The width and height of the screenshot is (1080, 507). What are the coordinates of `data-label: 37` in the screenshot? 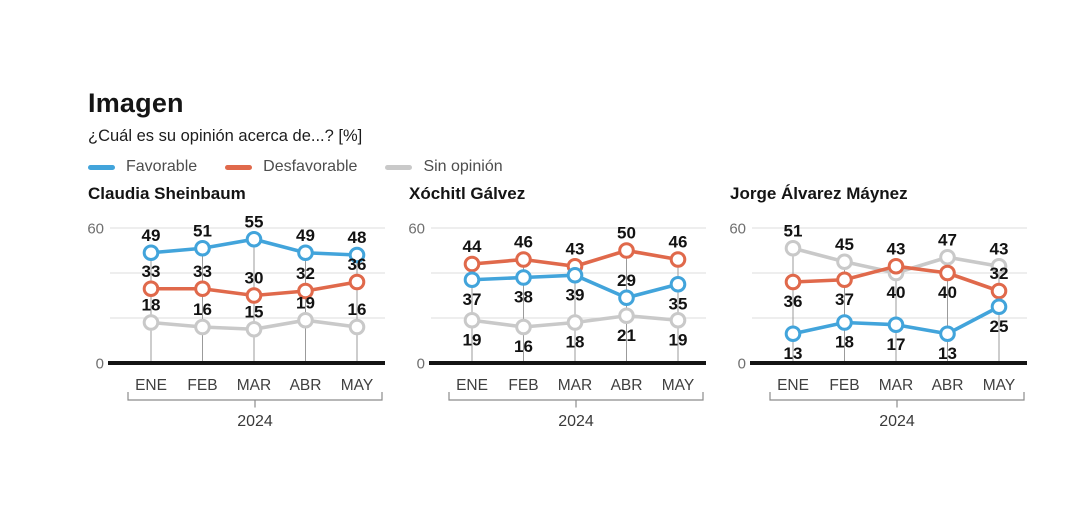 It's located at (844, 299).